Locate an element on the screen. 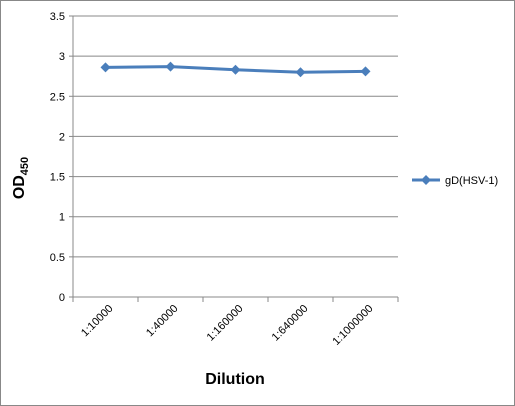 The height and width of the screenshot is (406, 515). legend-label: gD(HSV-1) is located at coordinates (471, 181).